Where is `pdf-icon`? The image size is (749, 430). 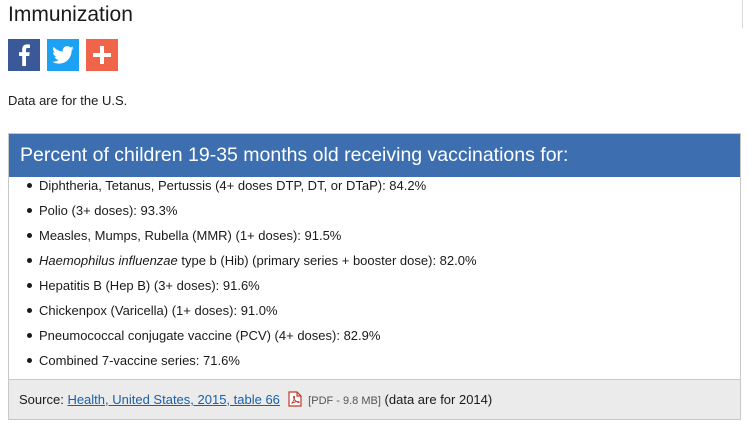
pdf-icon is located at coordinates (294, 402).